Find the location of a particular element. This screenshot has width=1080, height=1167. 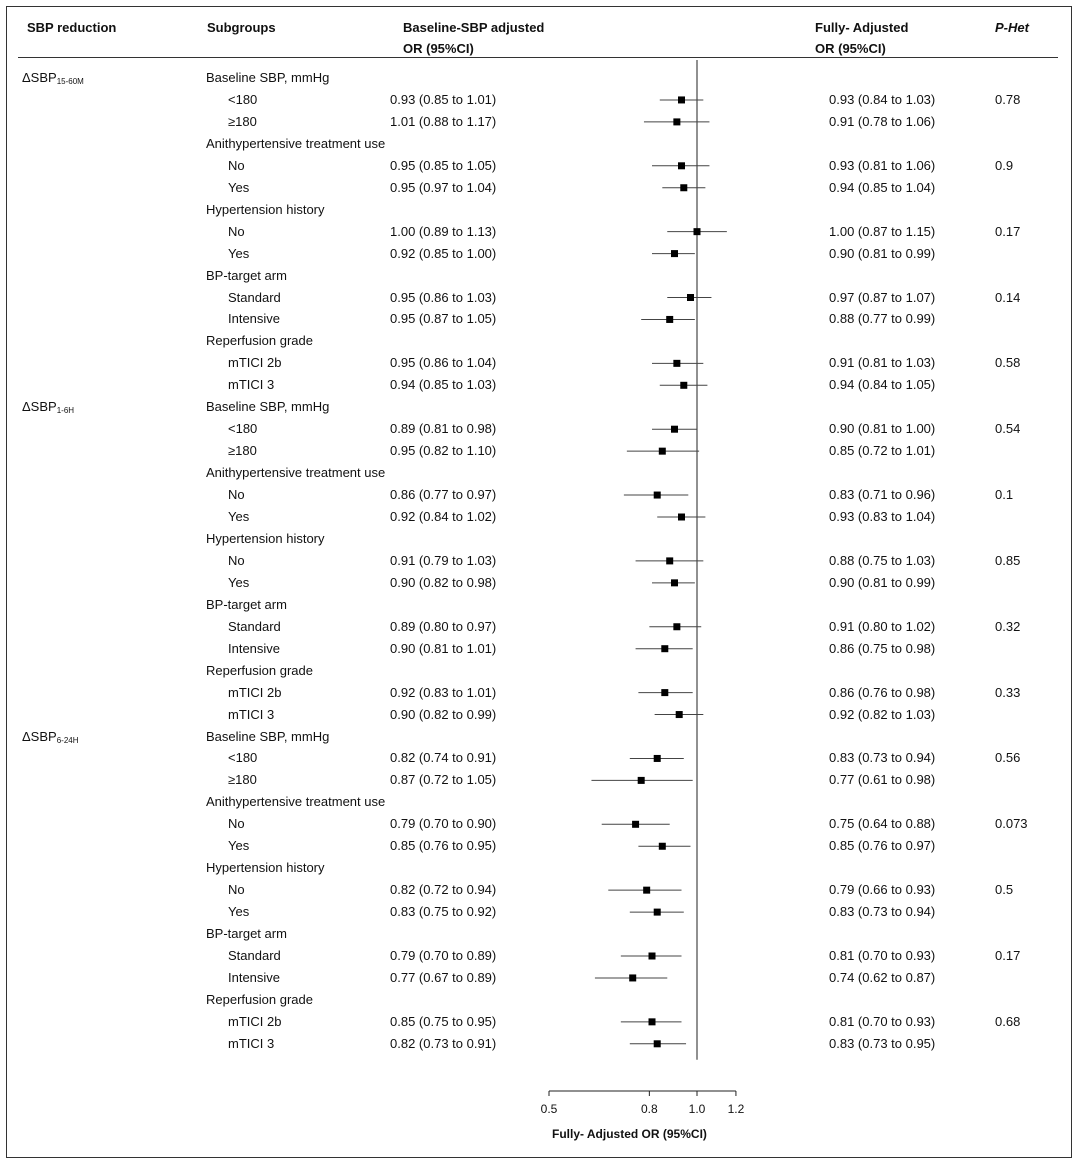

section-label-subscript: 1-6H is located at coordinates (65, 411).